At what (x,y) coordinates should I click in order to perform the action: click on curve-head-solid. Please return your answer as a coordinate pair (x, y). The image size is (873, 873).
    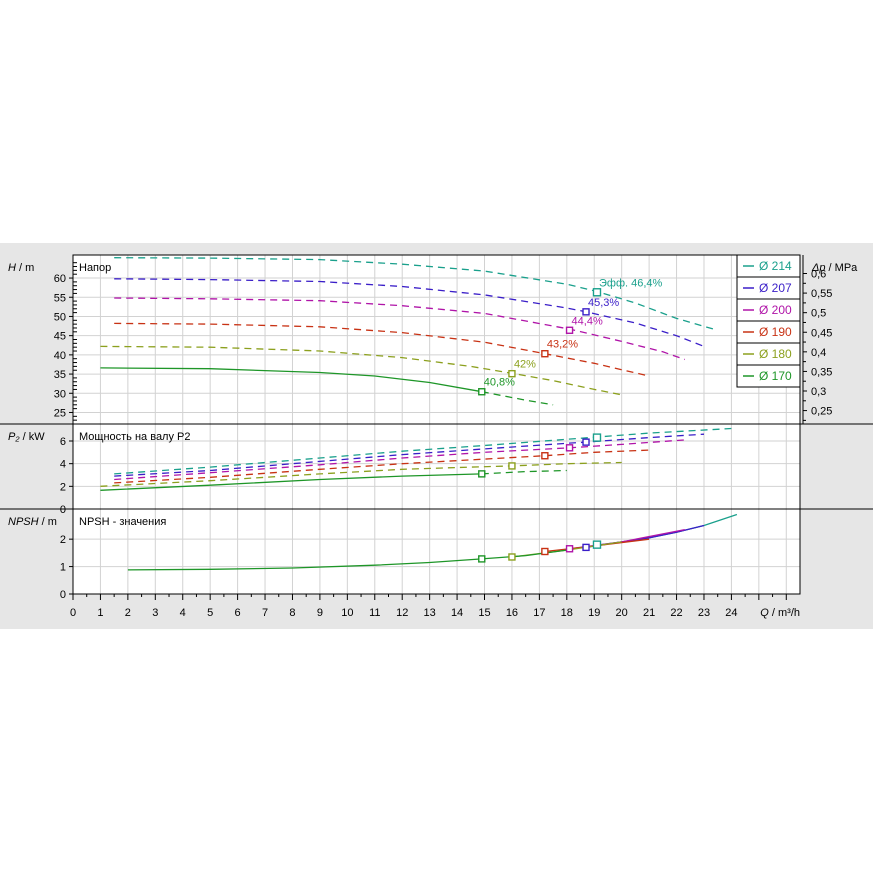
    Looking at the image, I should click on (291, 380).